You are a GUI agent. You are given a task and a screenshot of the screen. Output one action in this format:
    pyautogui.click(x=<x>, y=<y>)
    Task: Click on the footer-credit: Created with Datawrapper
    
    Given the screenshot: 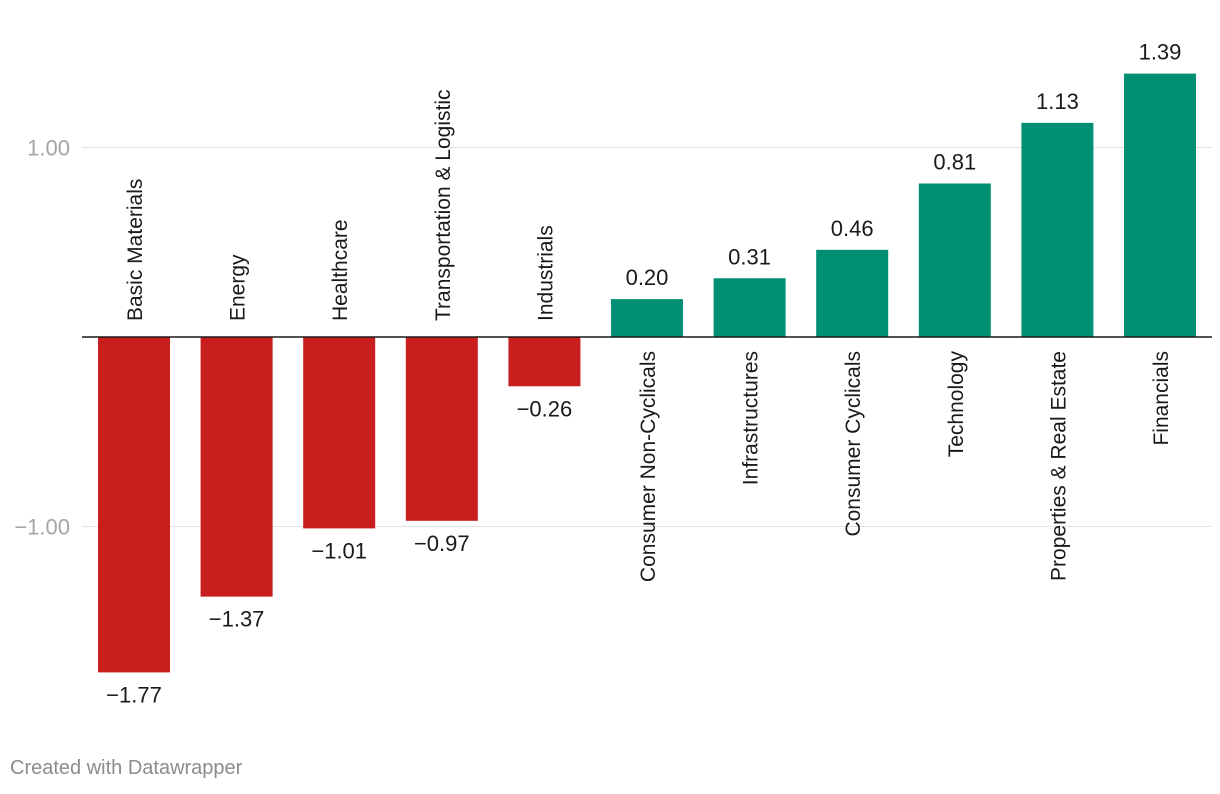 What is the action you would take?
    pyautogui.click(x=126, y=768)
    